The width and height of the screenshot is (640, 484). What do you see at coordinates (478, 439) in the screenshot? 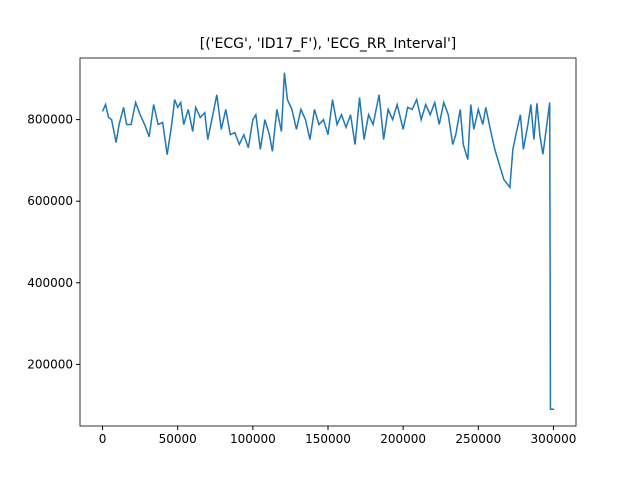
I see `x-tick-label: 250000` at bounding box center [478, 439].